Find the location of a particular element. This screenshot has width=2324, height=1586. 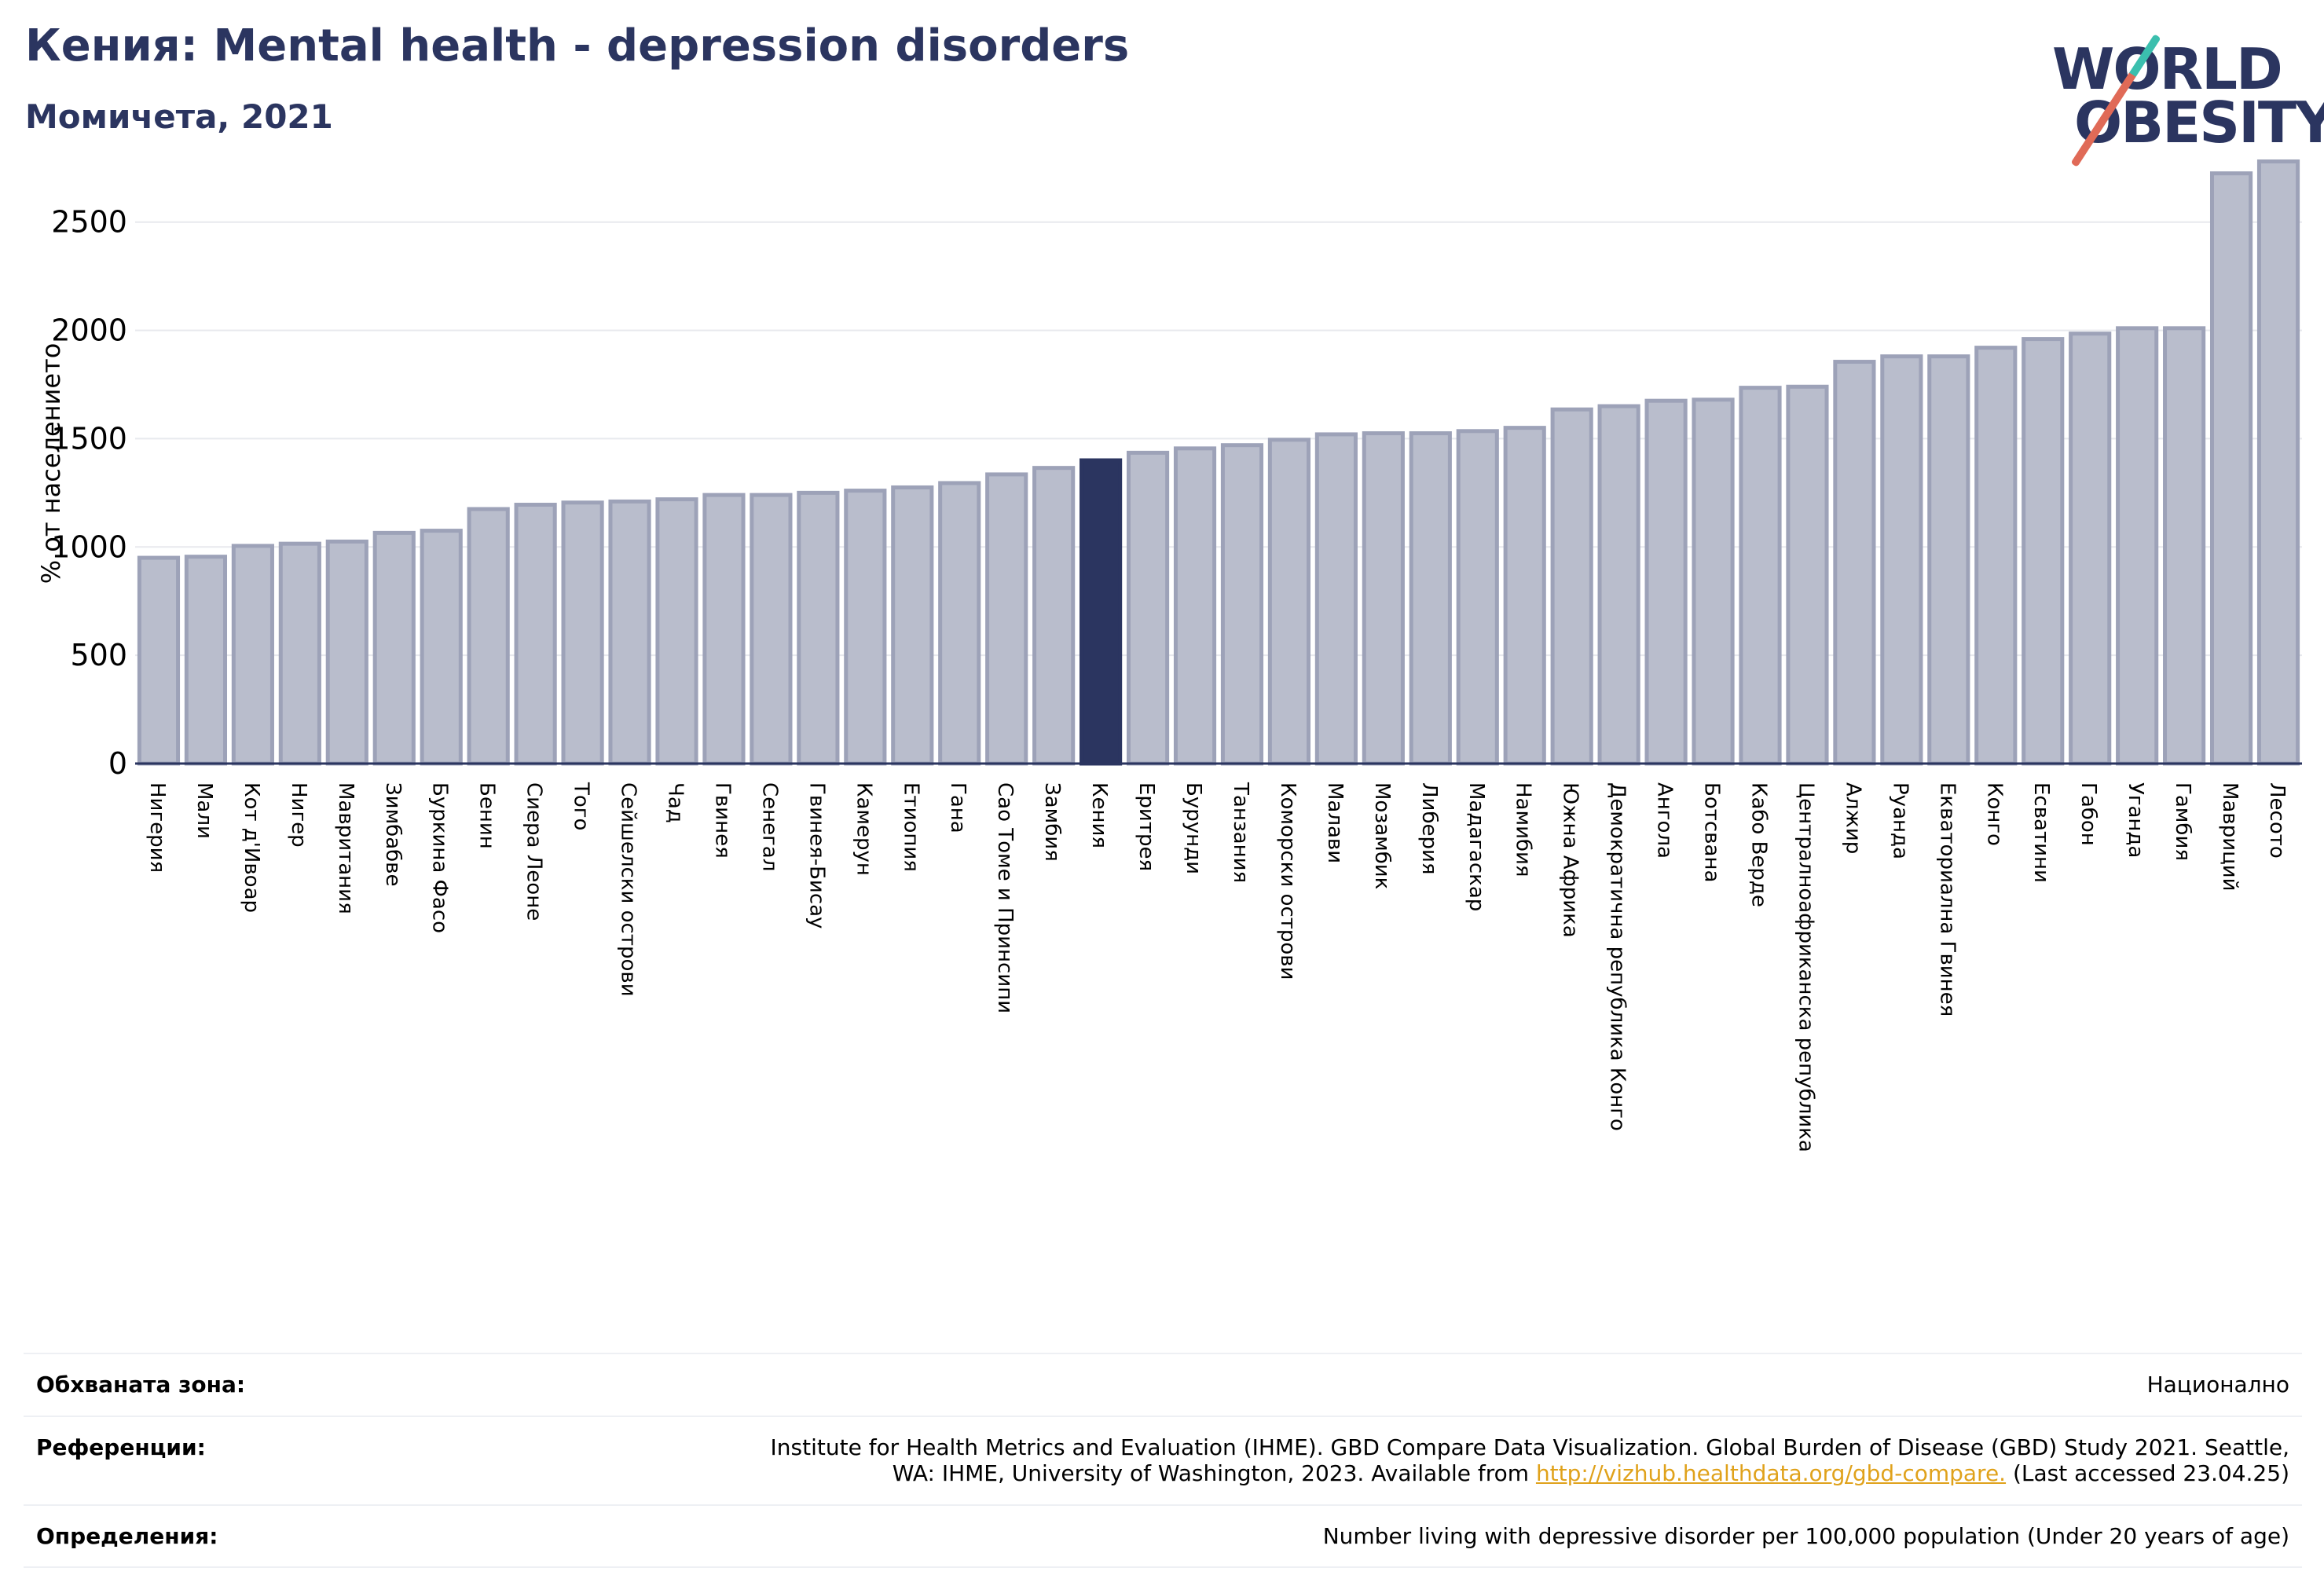

x-tick-label: Мадагаскар is located at coordinates (1476, 846).